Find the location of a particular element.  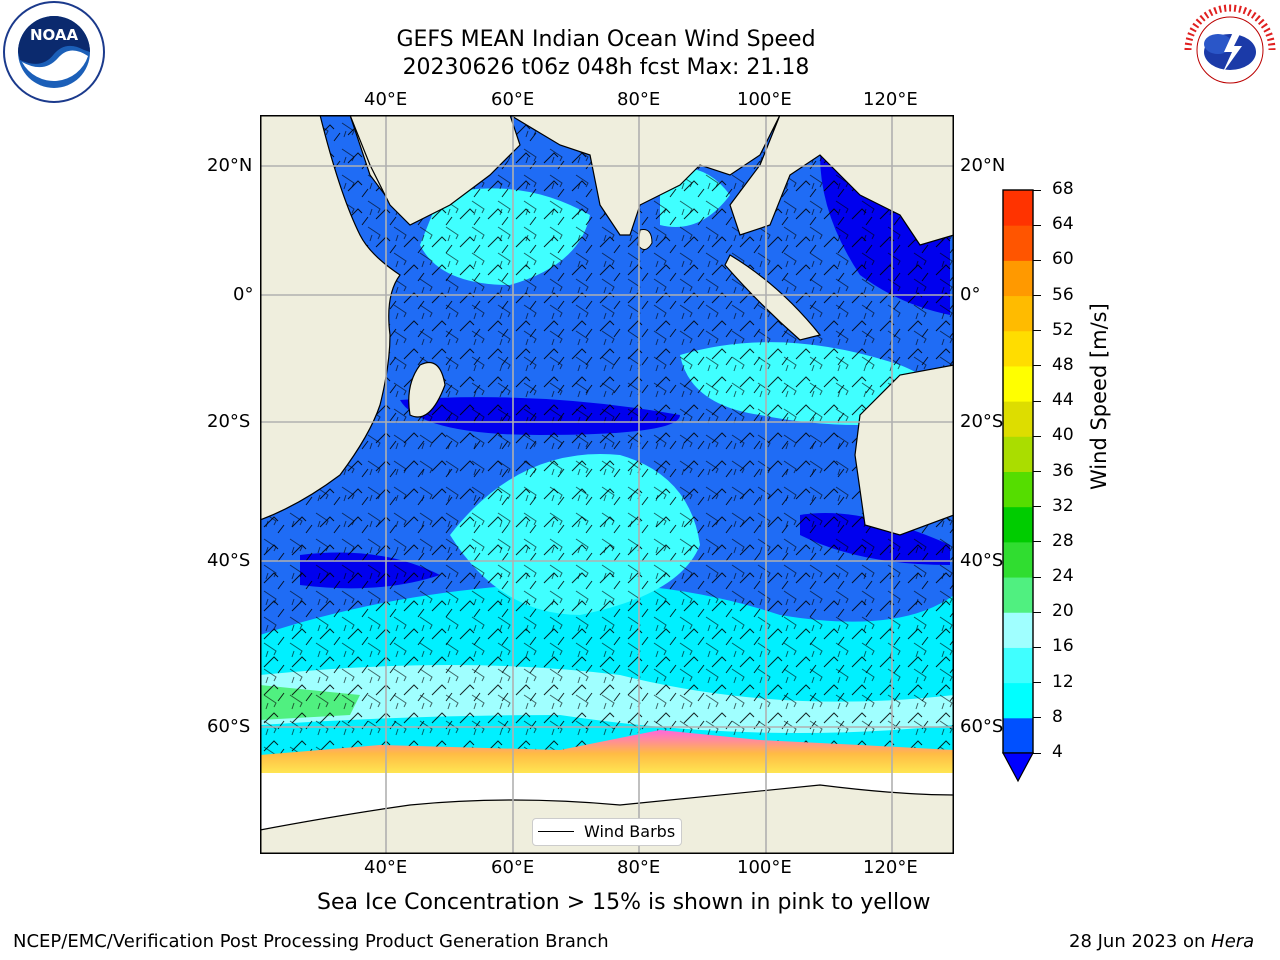

colorbar-tick-label: 36 is located at coordinates (1063, 470).